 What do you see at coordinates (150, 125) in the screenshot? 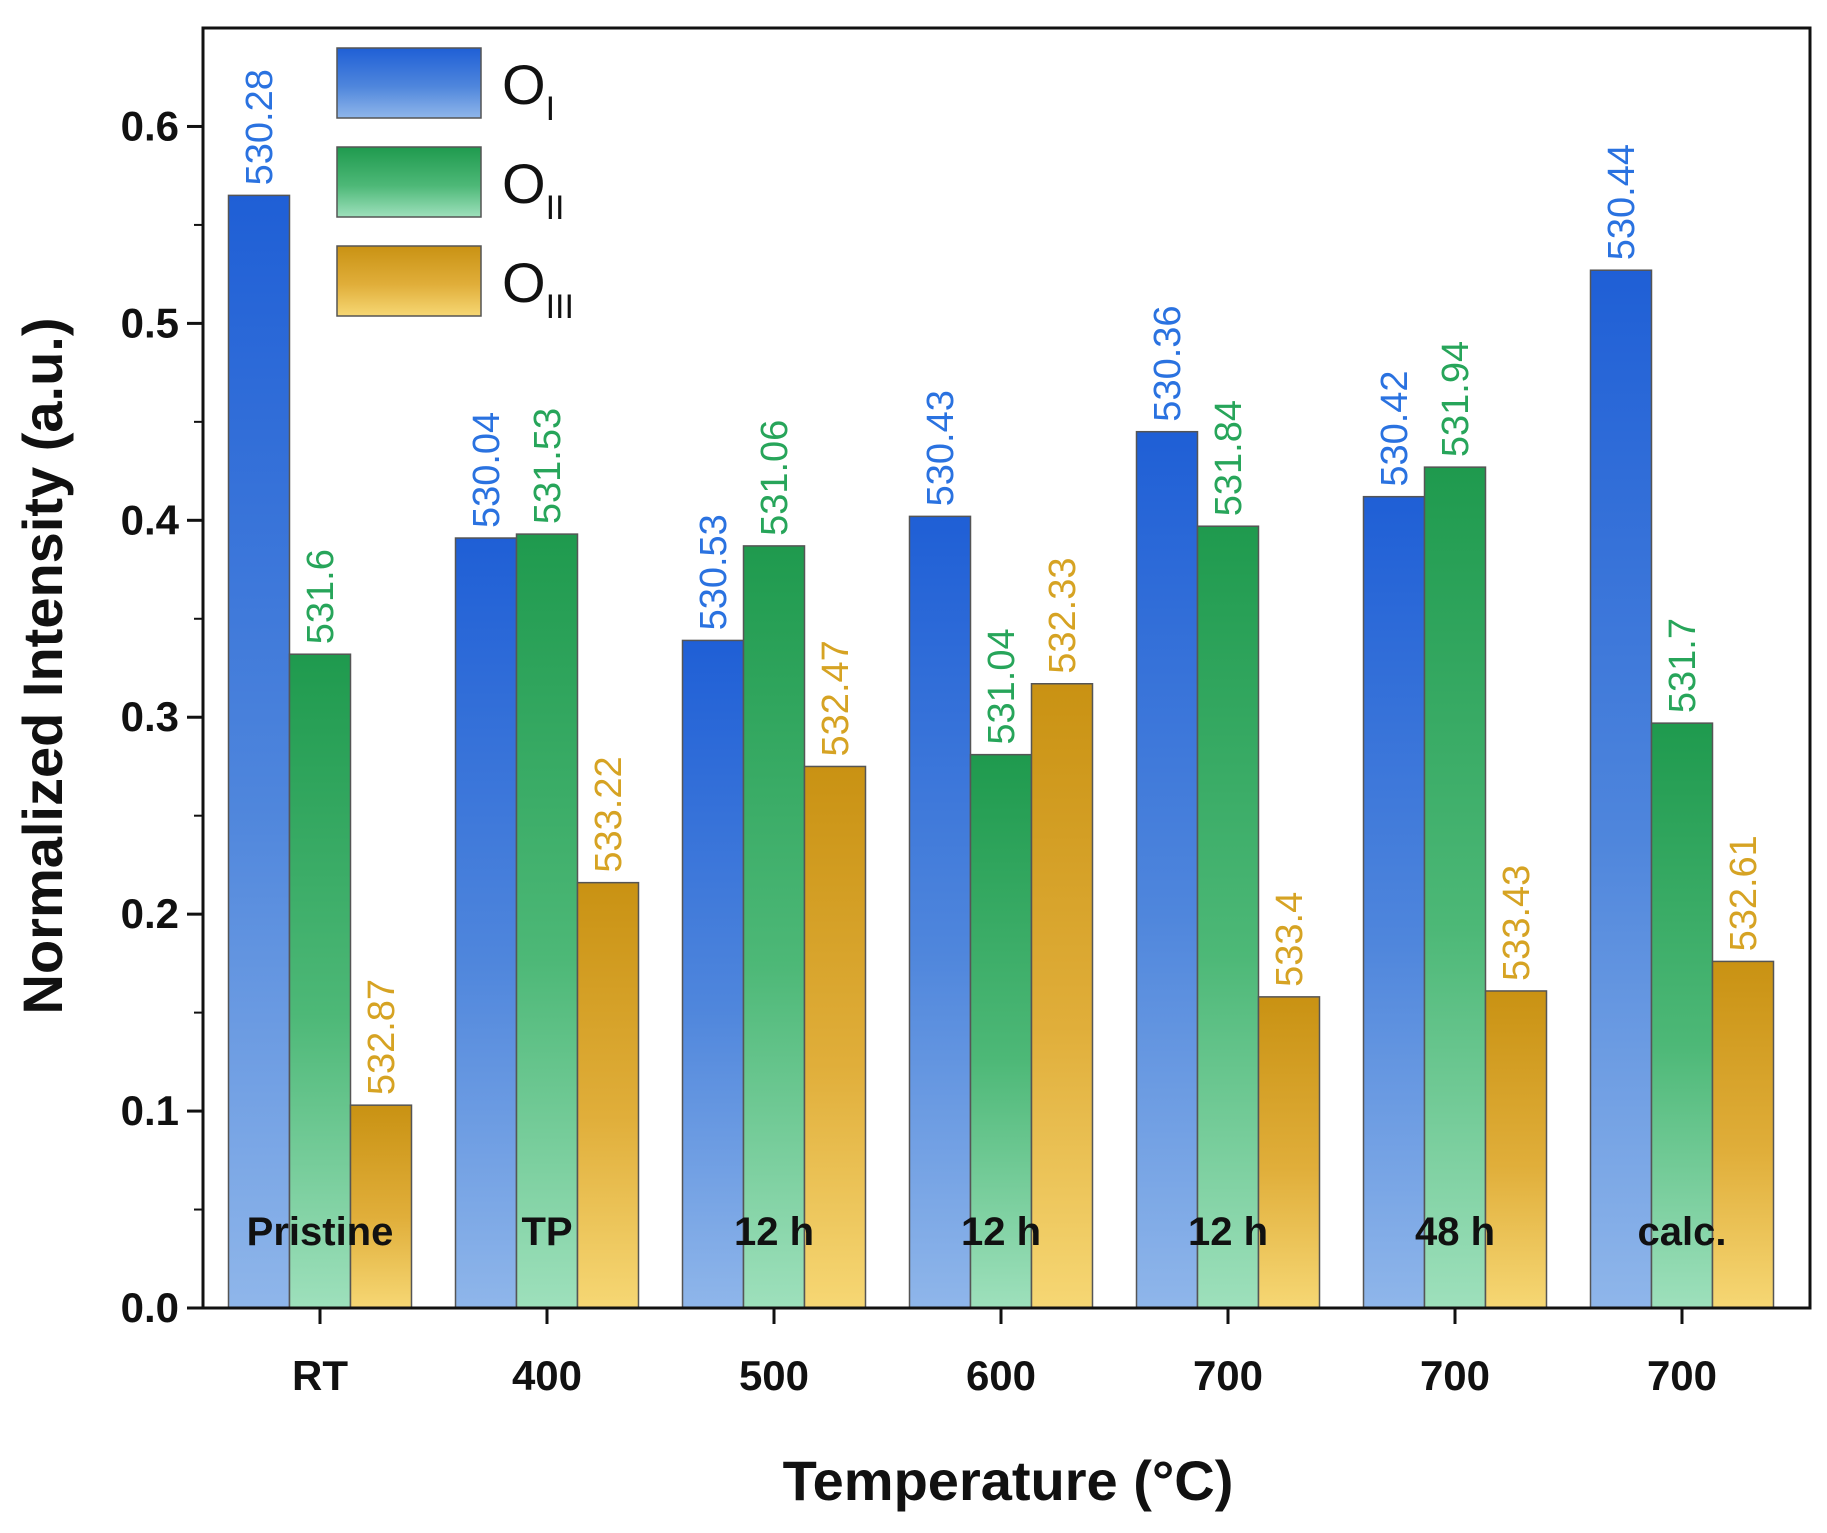
I see `y-tick-label-6: 0.6` at bounding box center [150, 125].